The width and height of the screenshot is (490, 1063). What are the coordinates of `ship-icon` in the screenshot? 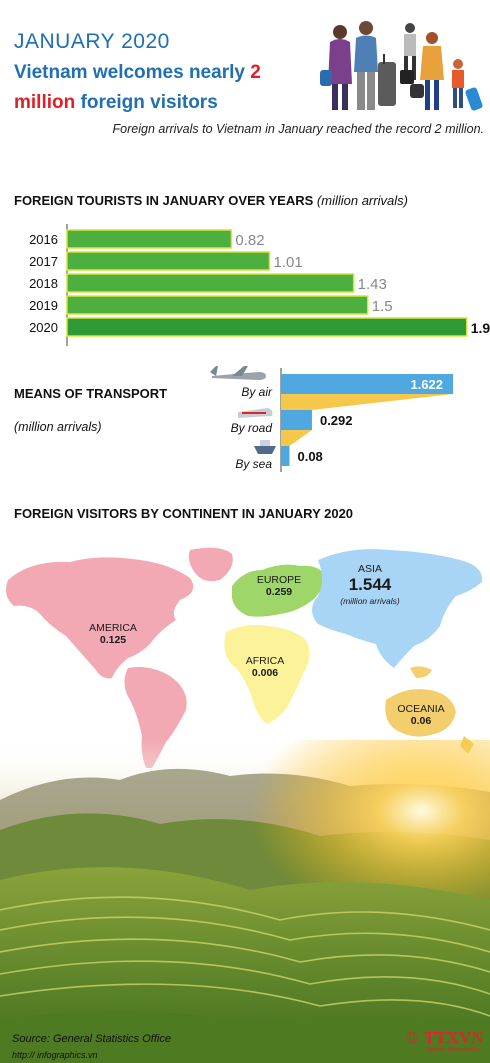 It's located at (265, 447).